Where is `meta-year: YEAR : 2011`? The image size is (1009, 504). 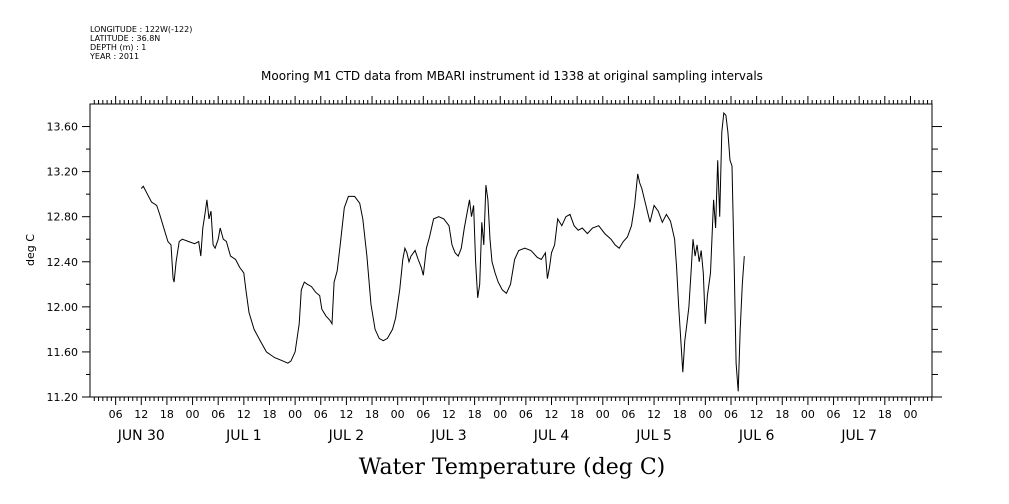
meta-year: YEAR : 2011 is located at coordinates (114, 56).